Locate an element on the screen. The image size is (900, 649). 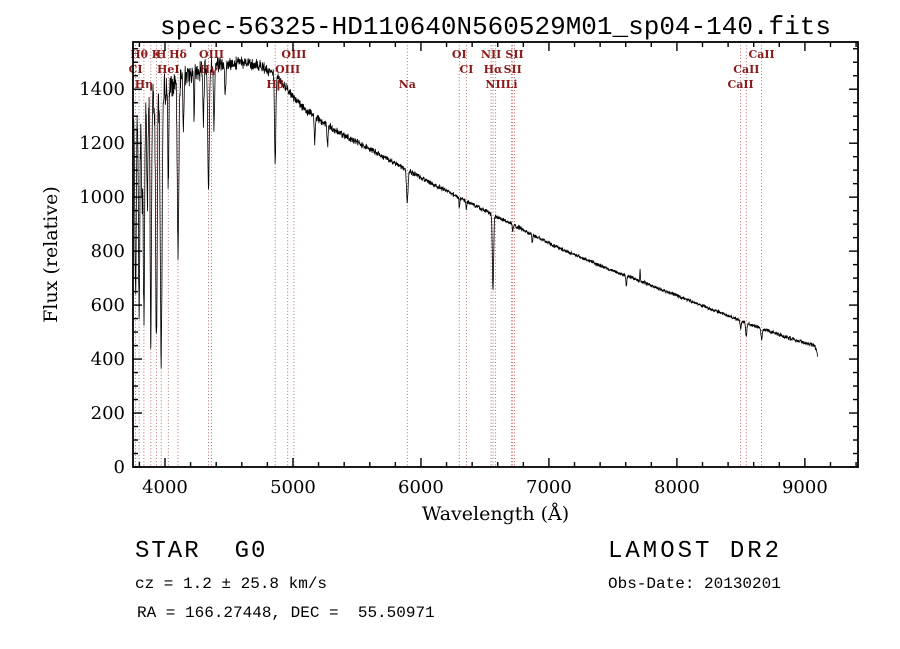
ra-dec-line: RA = 166.27448, DEC = 55.50971 is located at coordinates (286, 613).